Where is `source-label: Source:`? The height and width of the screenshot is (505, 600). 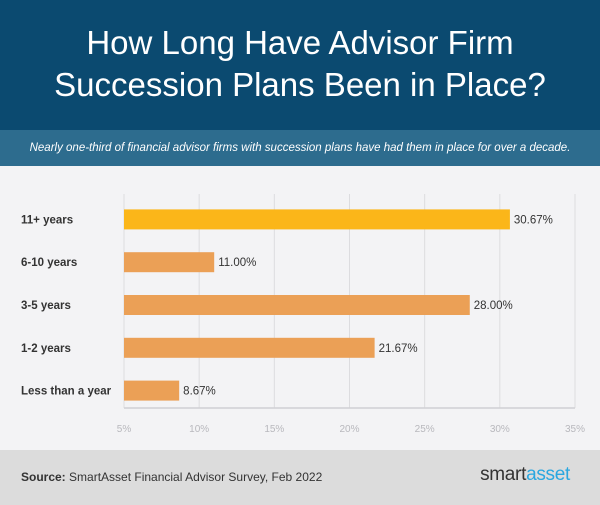 source-label: Source: is located at coordinates (43, 477).